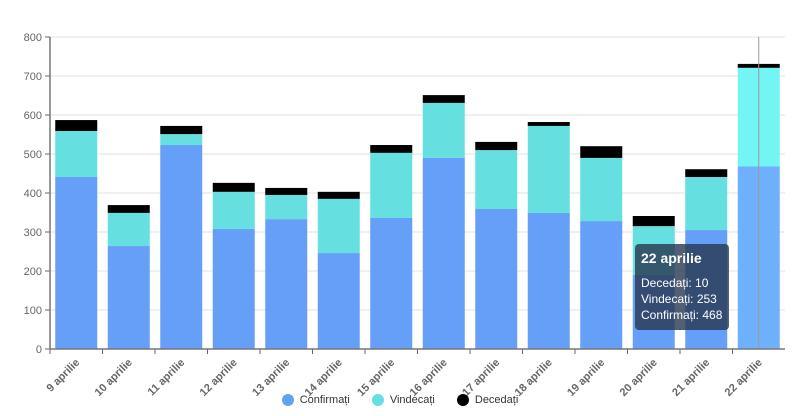 Image resolution: width=800 pixels, height=416 pixels. What do you see at coordinates (586, 378) in the screenshot?
I see `x-tick-label: 19 aprilie` at bounding box center [586, 378].